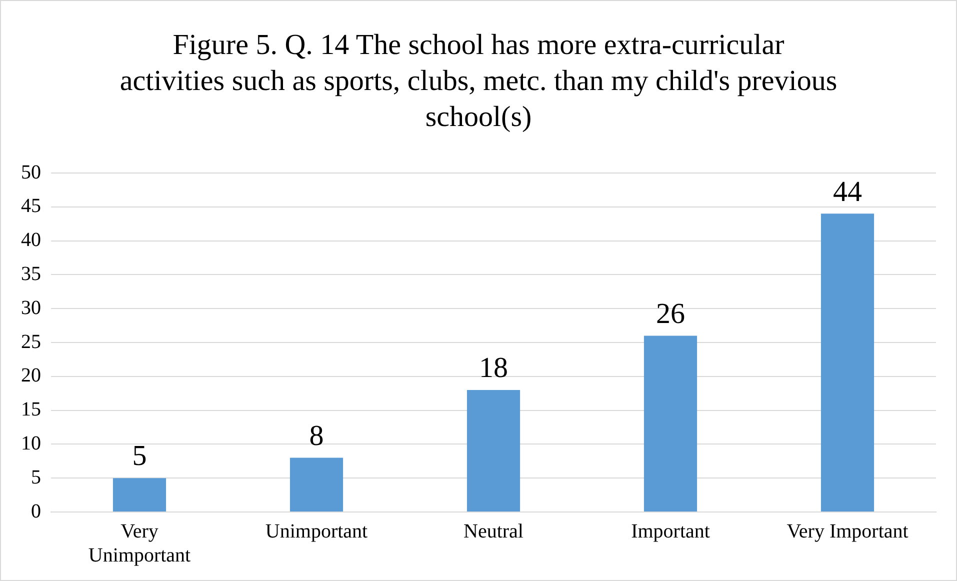 The width and height of the screenshot is (957, 581). What do you see at coordinates (140, 543) in the screenshot?
I see `x-tick-label: Very Unimportant` at bounding box center [140, 543].